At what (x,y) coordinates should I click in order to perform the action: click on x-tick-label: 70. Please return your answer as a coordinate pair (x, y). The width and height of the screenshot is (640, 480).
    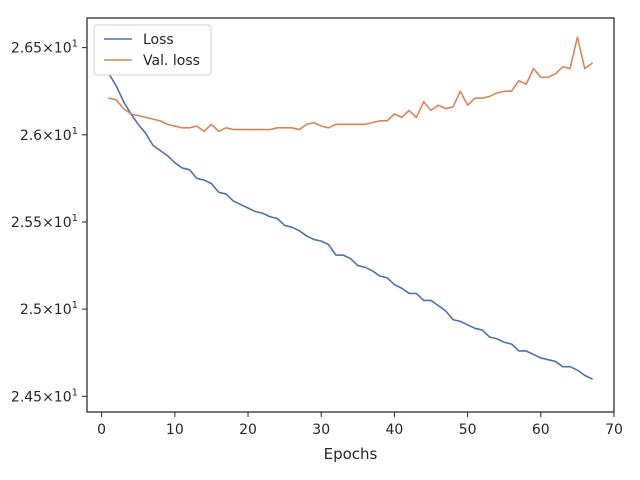
    Looking at the image, I should click on (614, 430).